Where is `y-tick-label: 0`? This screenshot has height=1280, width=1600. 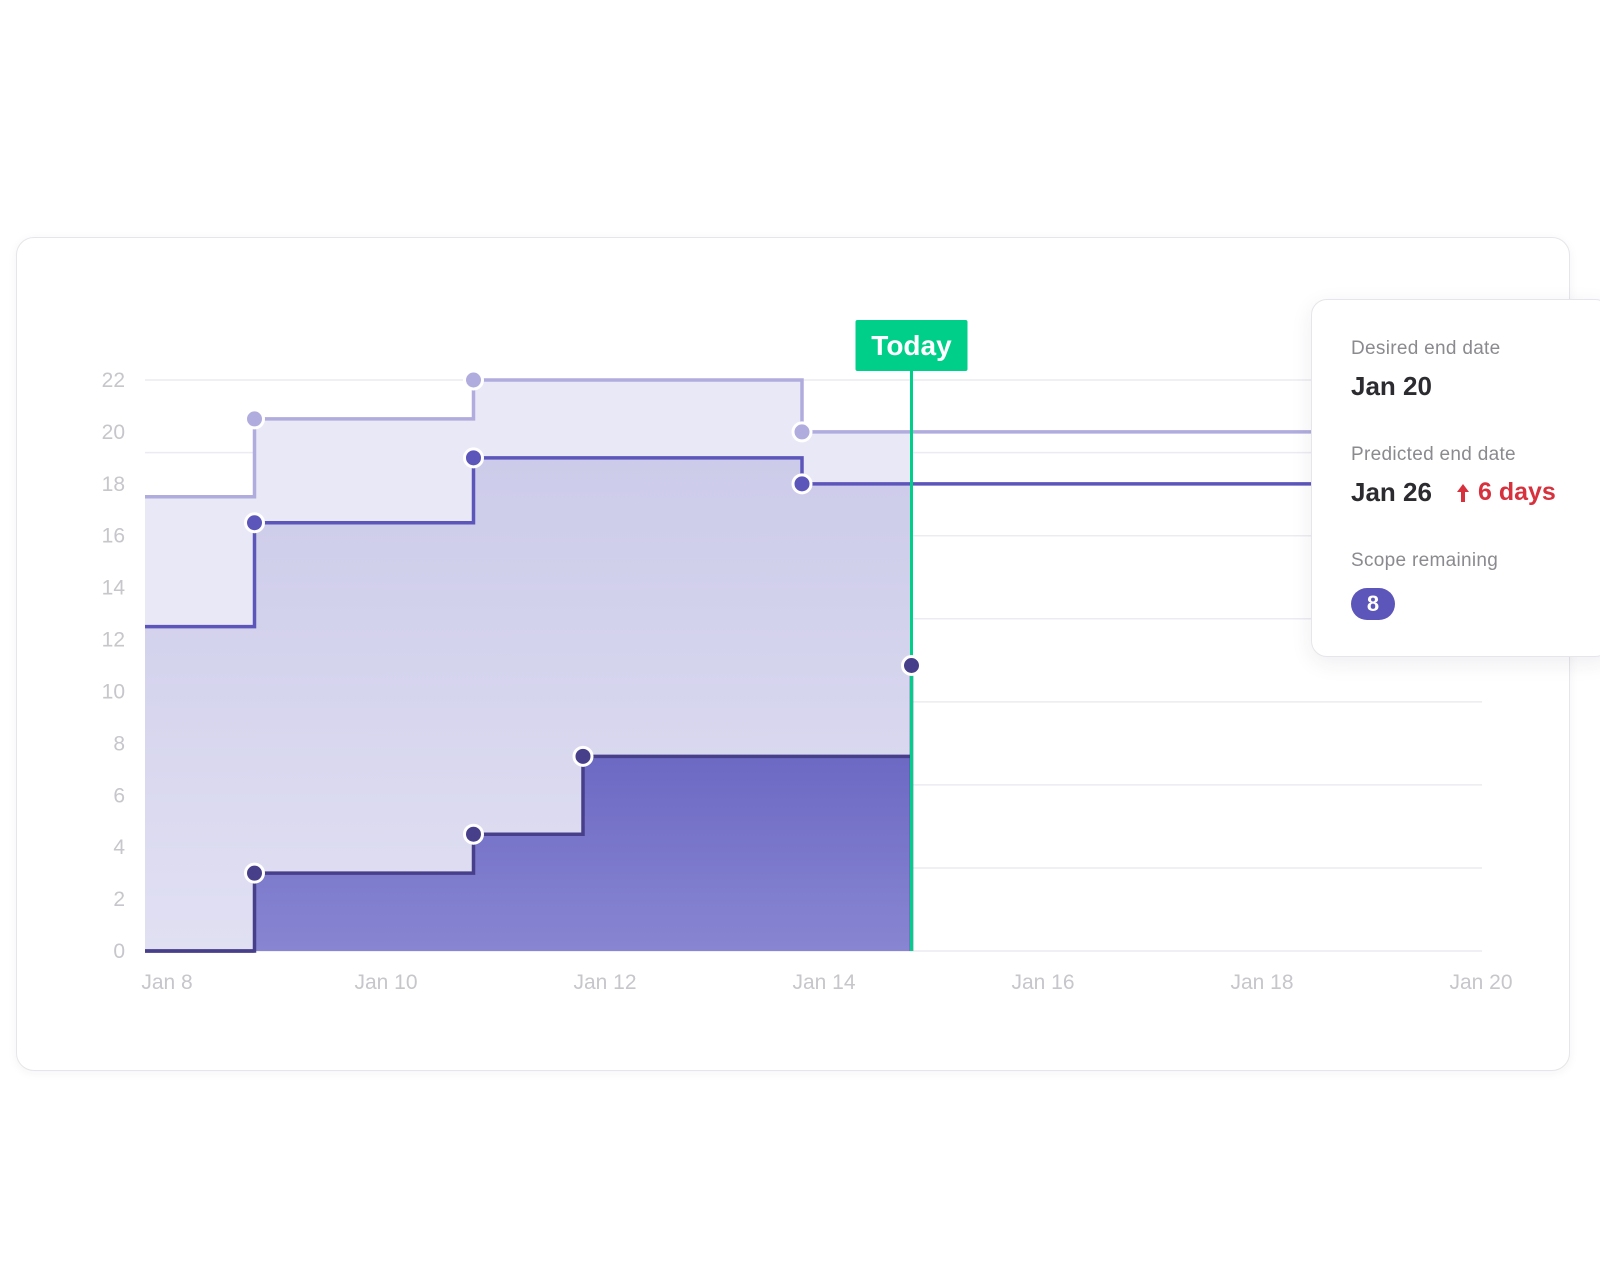
y-tick-label: 0 is located at coordinates (119, 951).